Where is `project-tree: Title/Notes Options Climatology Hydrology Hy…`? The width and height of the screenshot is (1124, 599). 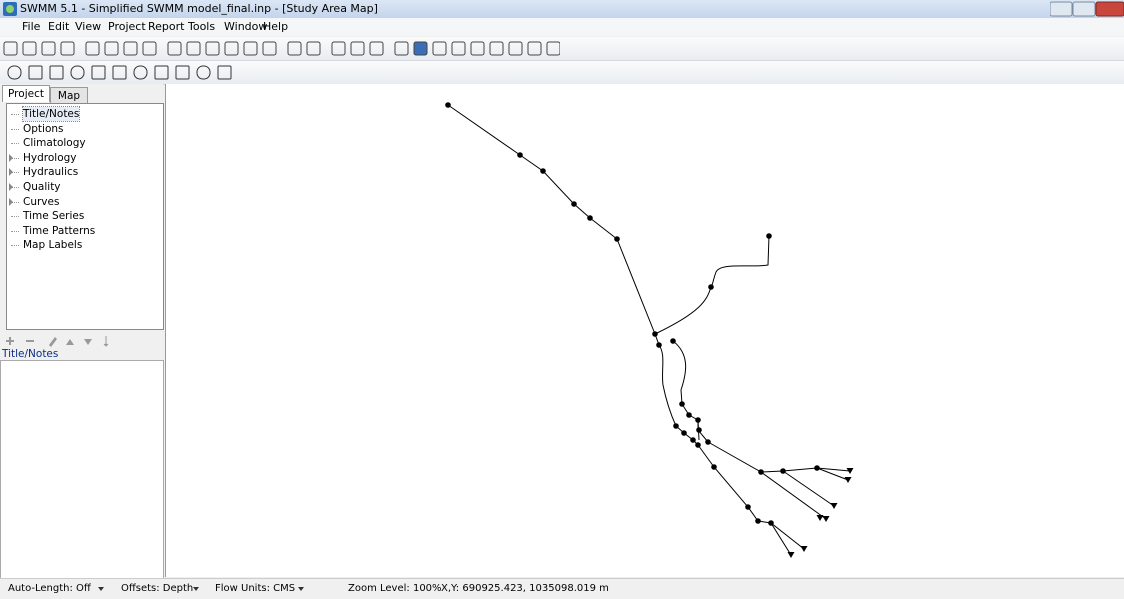
project-tree: Title/Notes Options Climatology Hydrology Hy… is located at coordinates (85, 216).